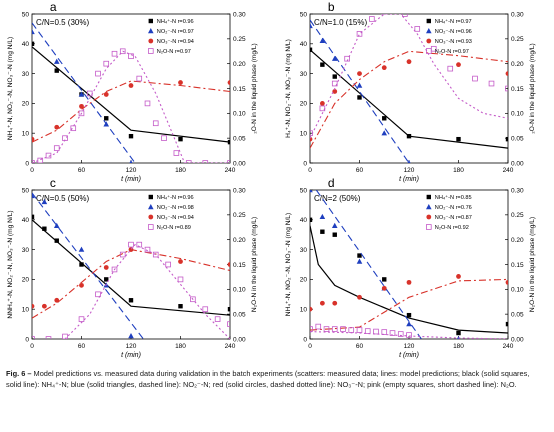 The height and width of the screenshot is (432, 554). I want to click on y-tick-right-label: 0.10, so click(517, 114).